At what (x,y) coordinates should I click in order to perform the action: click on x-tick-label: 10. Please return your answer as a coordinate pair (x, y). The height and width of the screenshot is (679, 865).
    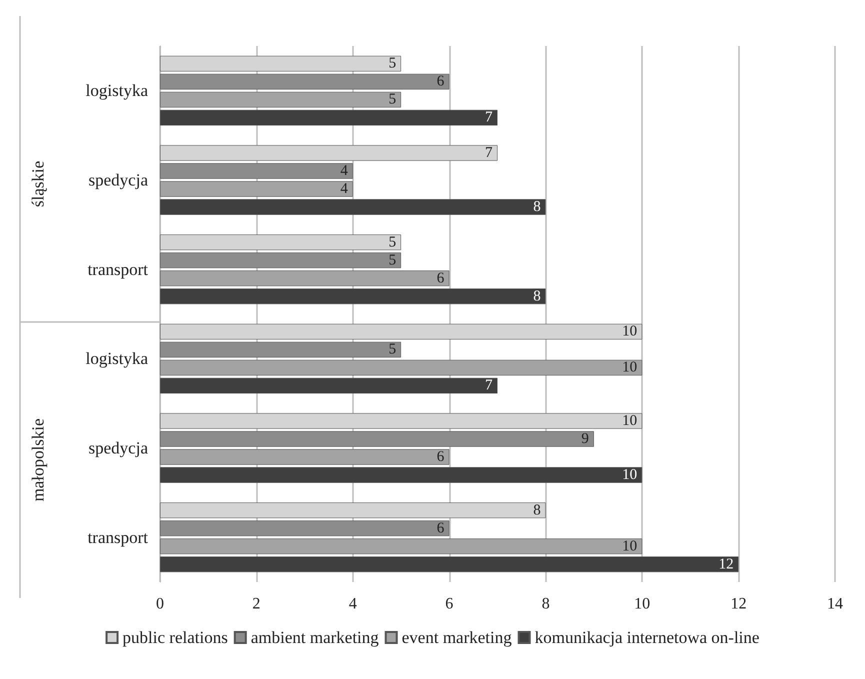
    Looking at the image, I should click on (642, 604).